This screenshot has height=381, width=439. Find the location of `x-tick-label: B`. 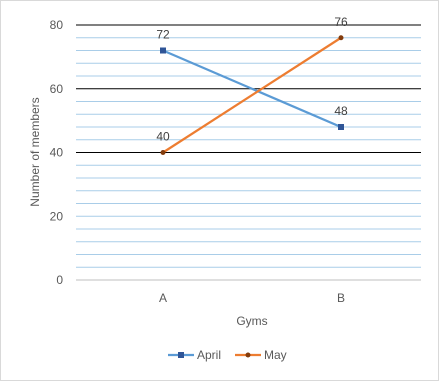

x-tick-label: B is located at coordinates (341, 298).